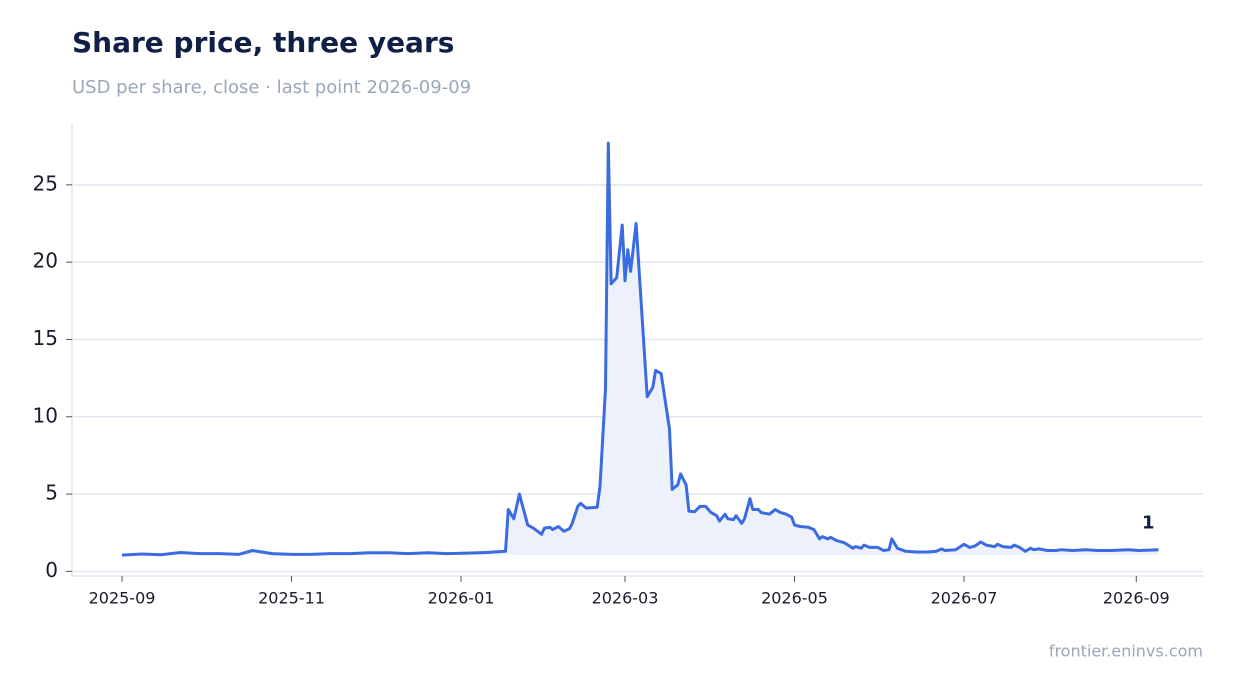  Describe the element at coordinates (625, 598) in the screenshot. I see `x-tick-label: 2026-03` at that location.